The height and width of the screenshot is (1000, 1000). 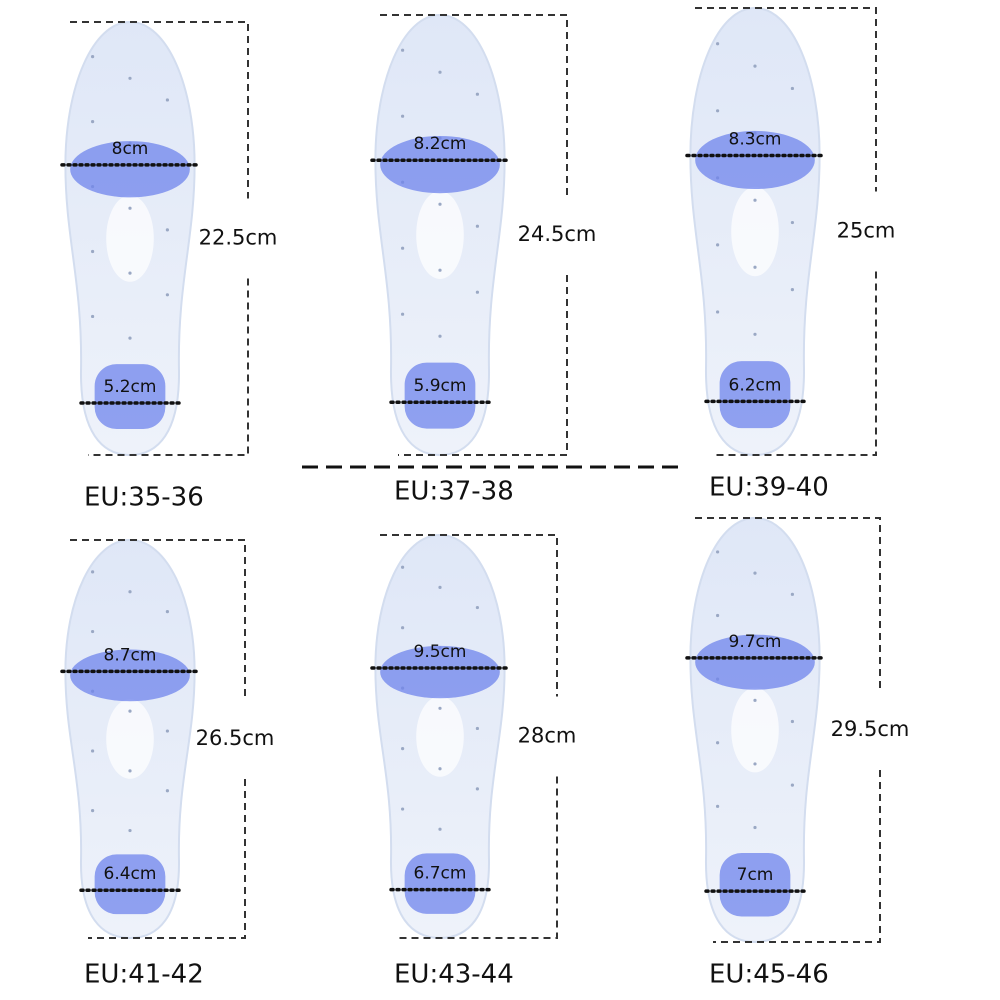 What do you see at coordinates (557, 234) in the screenshot?
I see `length: 24.5cm` at bounding box center [557, 234].